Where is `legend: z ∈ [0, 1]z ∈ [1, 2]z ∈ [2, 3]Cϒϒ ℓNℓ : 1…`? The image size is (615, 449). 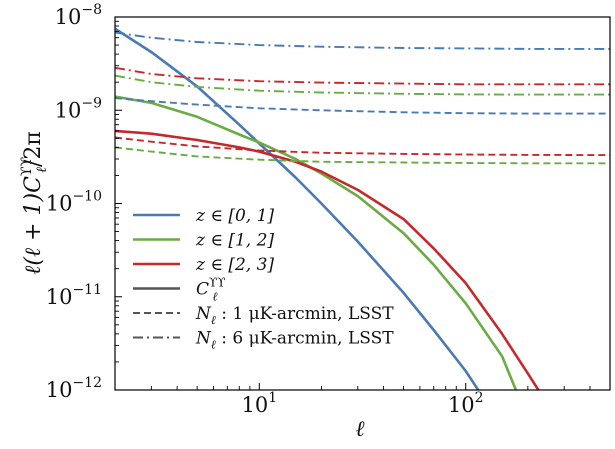 legend: z ∈ [0, 1]z ∈ [1, 2]z ∈ [2, 3]Cϒϒ ℓNℓ : 1… is located at coordinates (263, 279).